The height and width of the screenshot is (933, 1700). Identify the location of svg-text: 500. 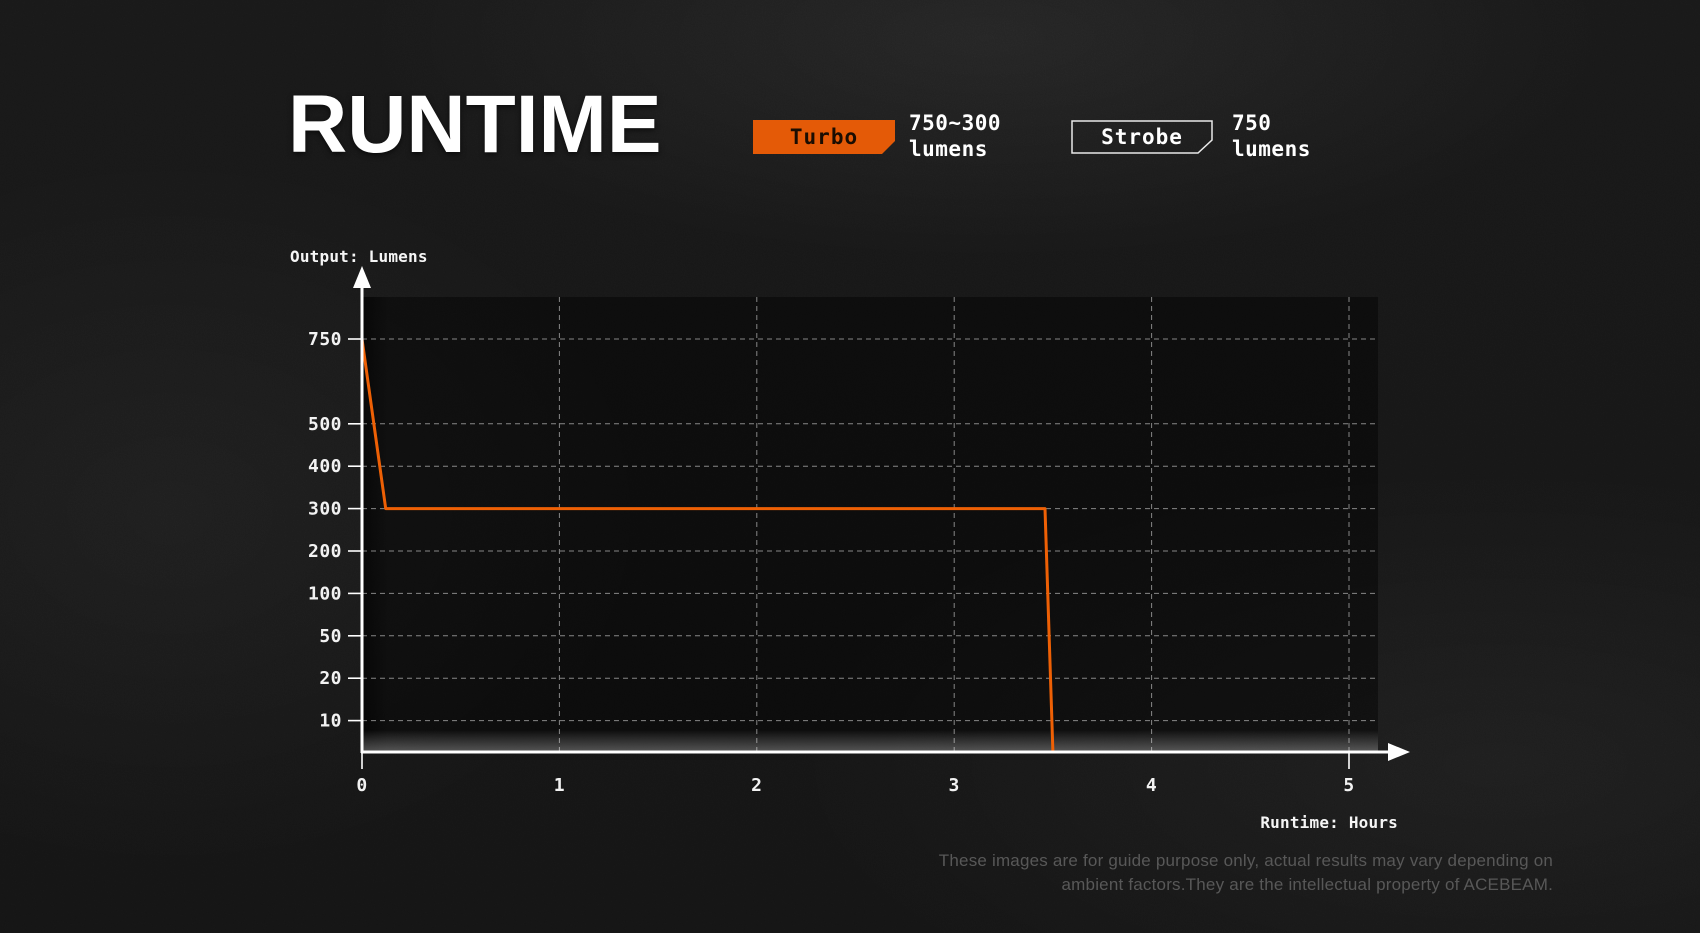
(325, 424).